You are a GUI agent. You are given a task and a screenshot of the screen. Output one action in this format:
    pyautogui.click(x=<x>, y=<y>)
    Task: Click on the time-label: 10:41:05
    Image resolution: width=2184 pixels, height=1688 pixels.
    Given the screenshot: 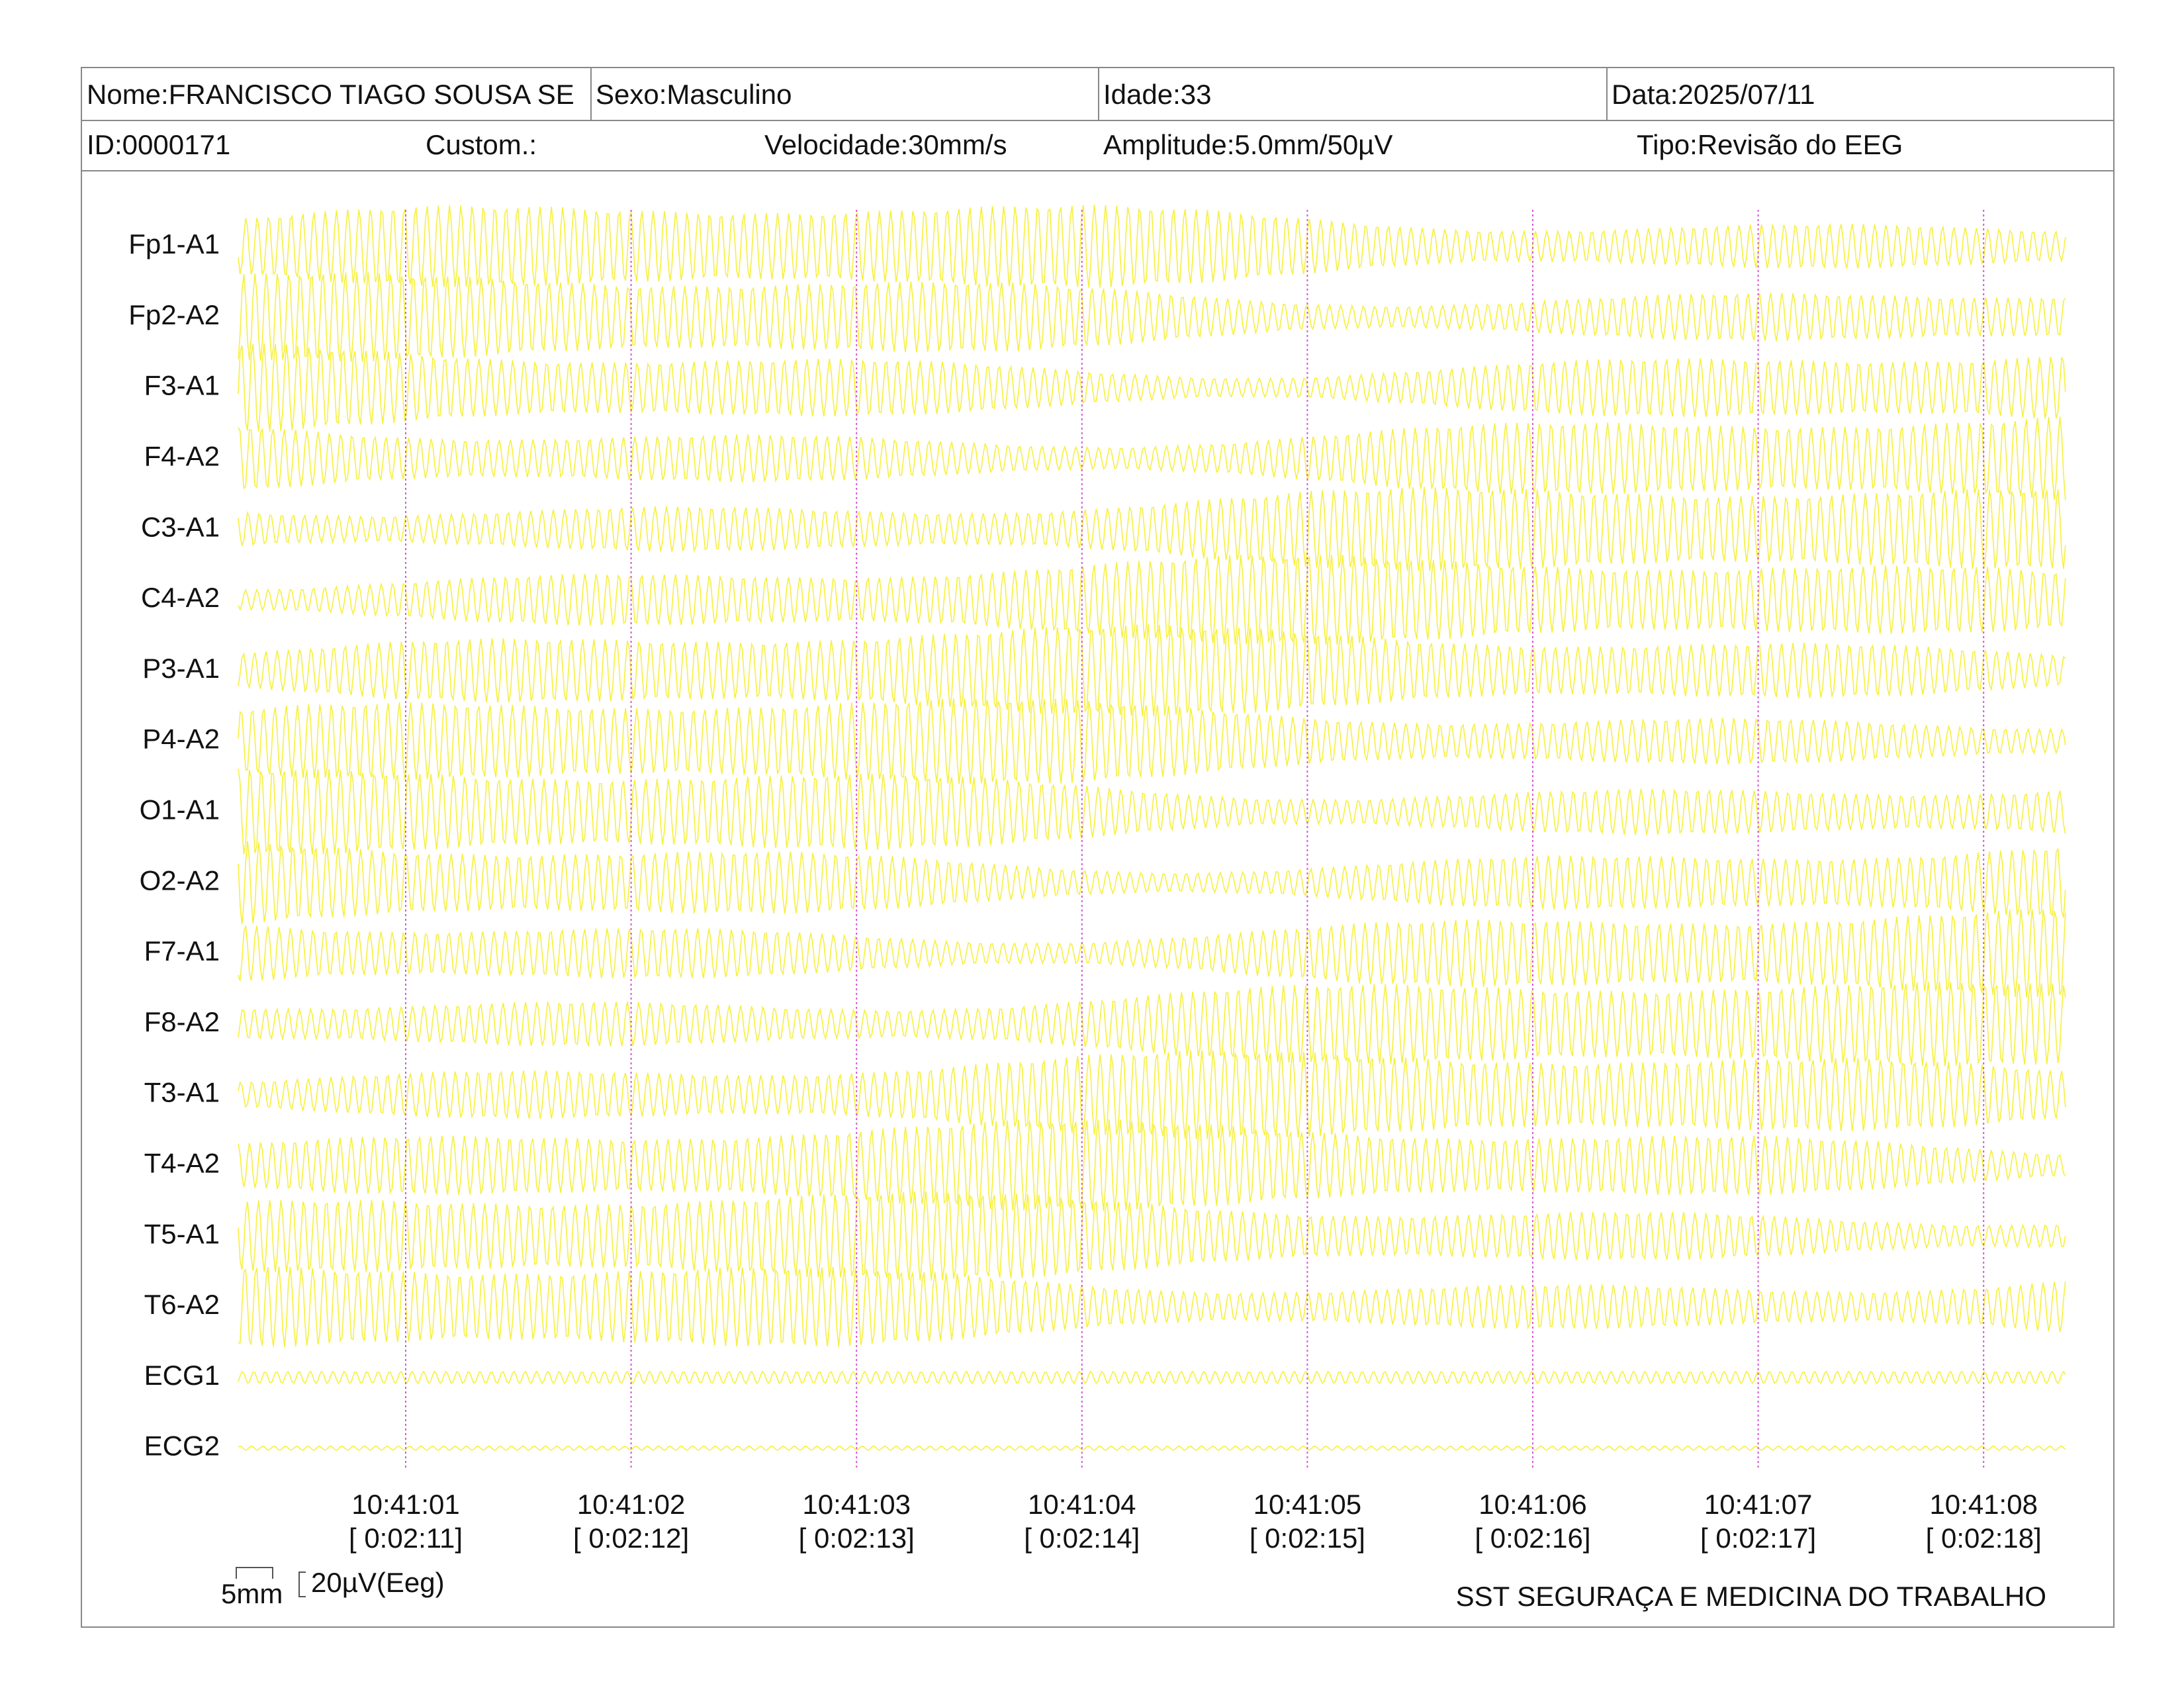 What is the action you would take?
    pyautogui.click(x=1307, y=1504)
    